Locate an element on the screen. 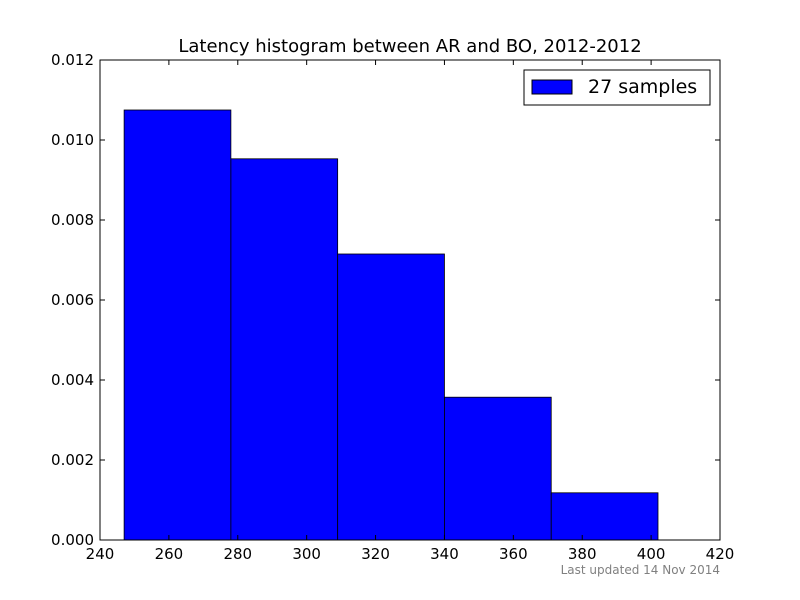  x-tick-label-0: 240 is located at coordinates (100, 554).